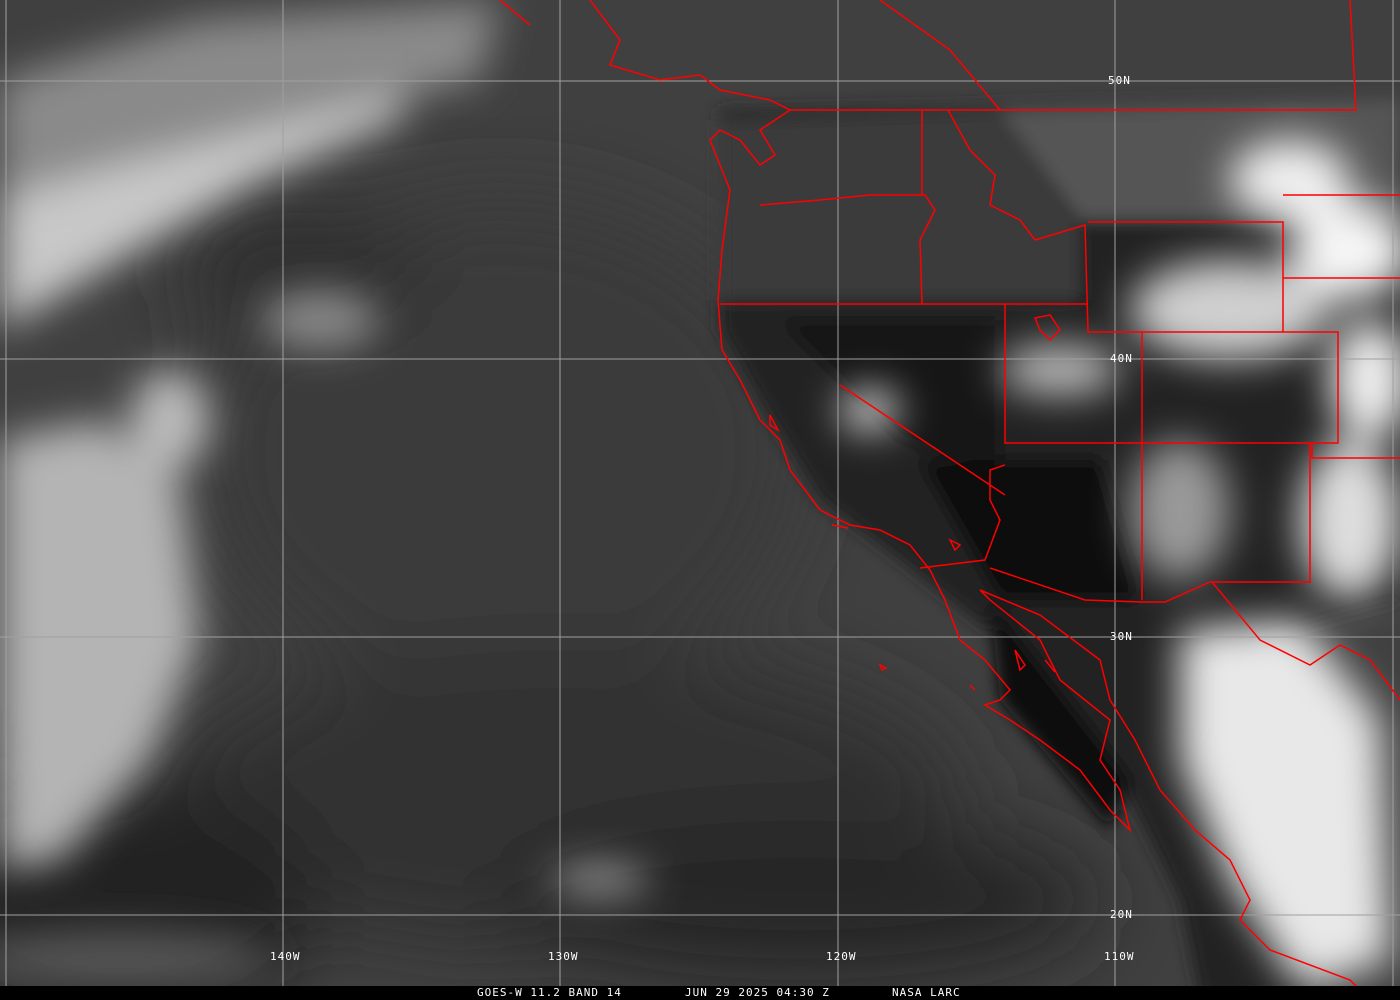 The height and width of the screenshot is (1000, 1400). I want to click on product-label: GOES-W 11.2 BAND 14, so click(549, 992).